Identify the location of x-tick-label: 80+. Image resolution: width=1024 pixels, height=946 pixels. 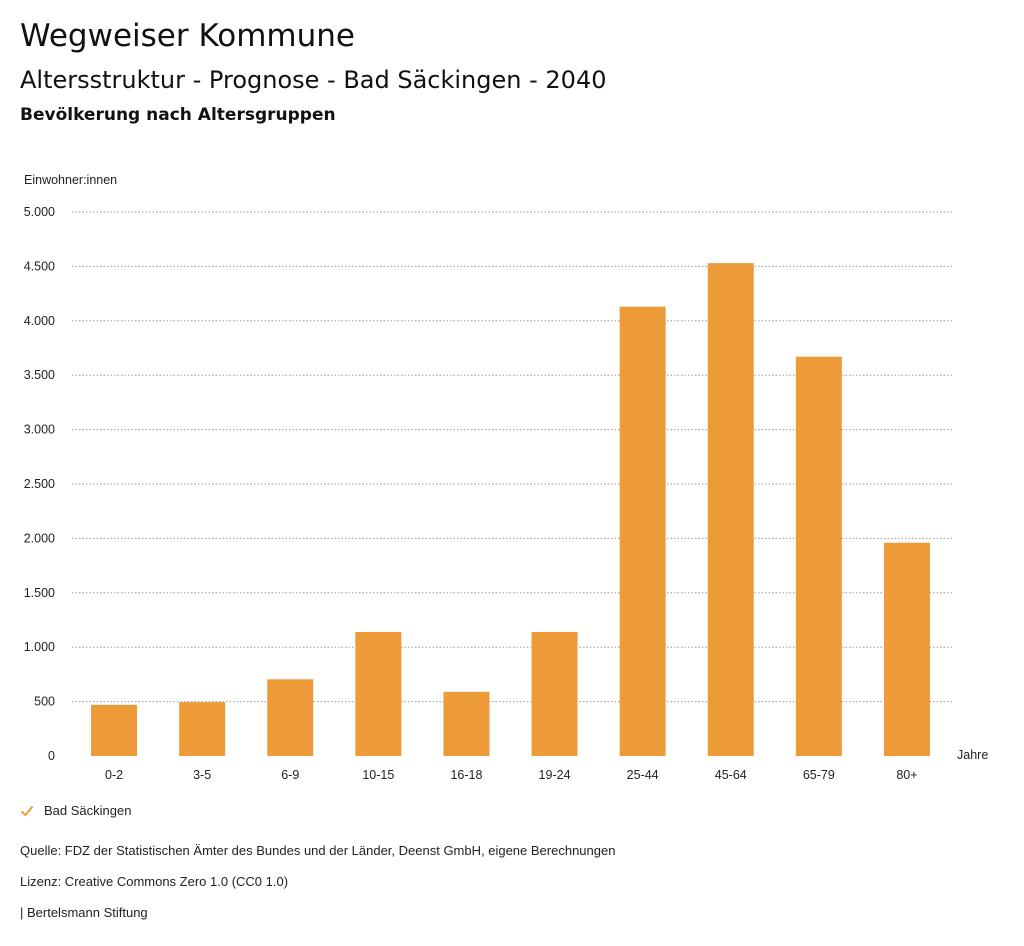
(906, 775).